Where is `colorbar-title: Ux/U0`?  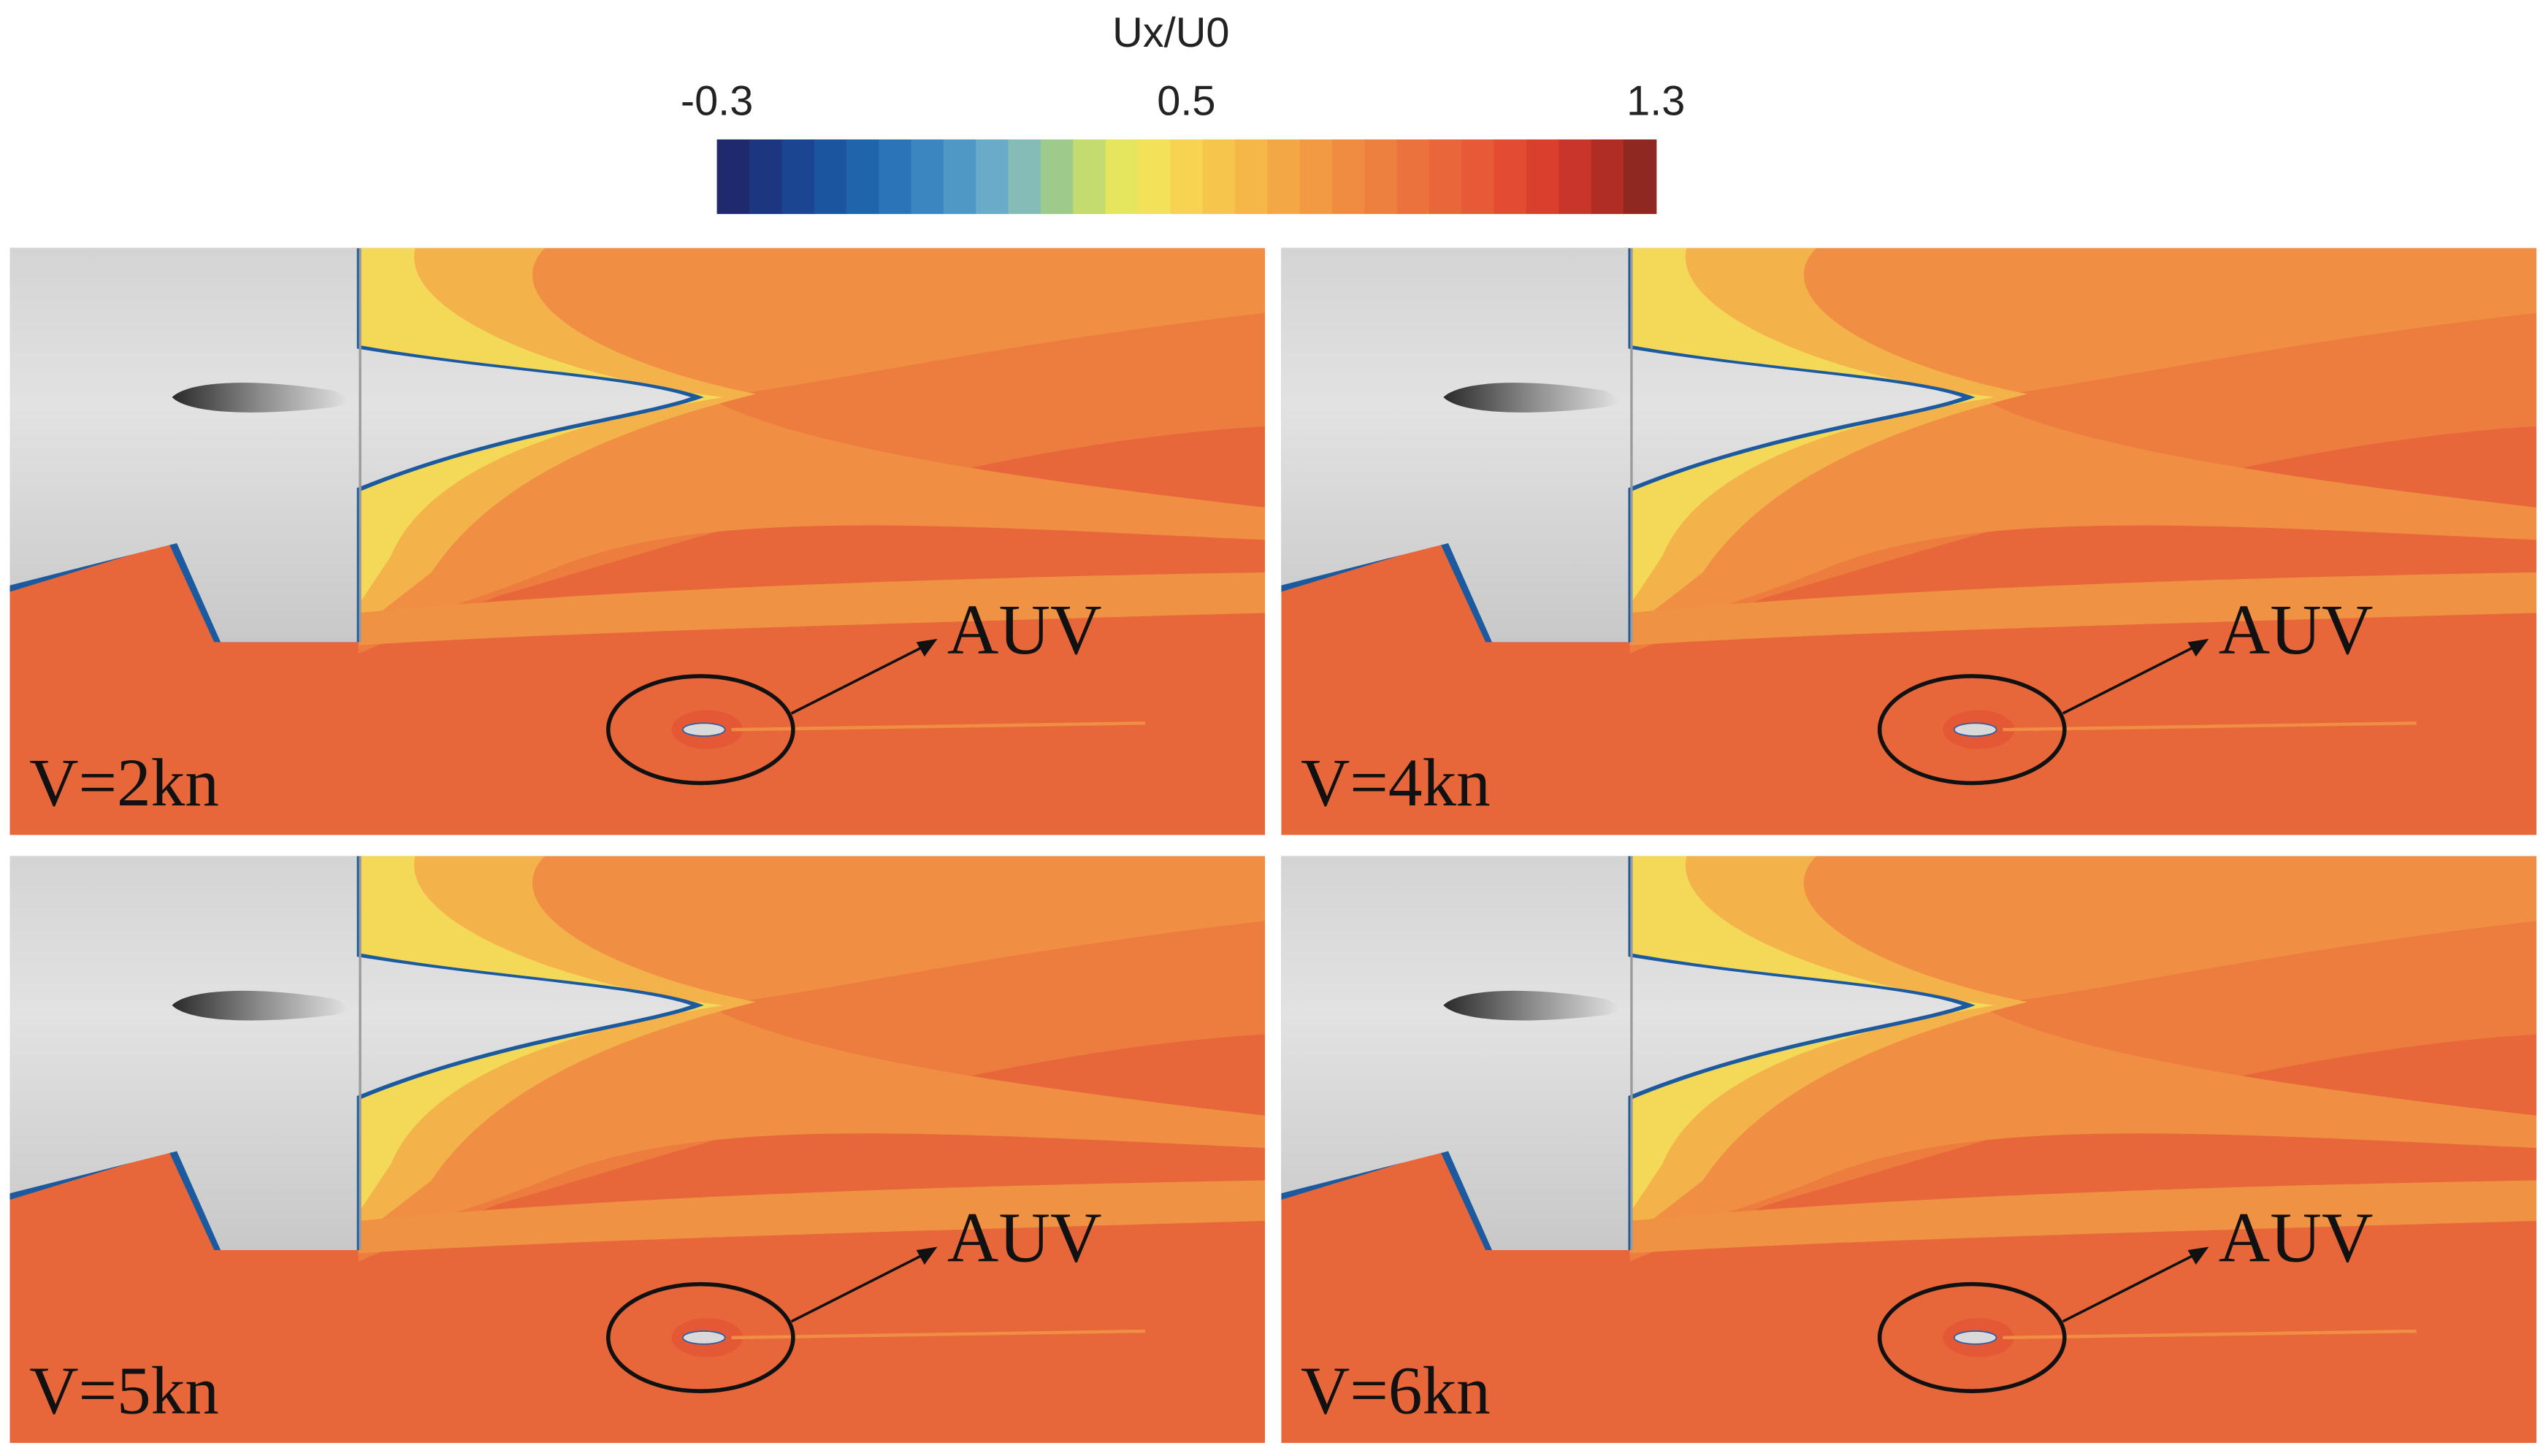
colorbar-title: Ux/U0 is located at coordinates (1170, 32).